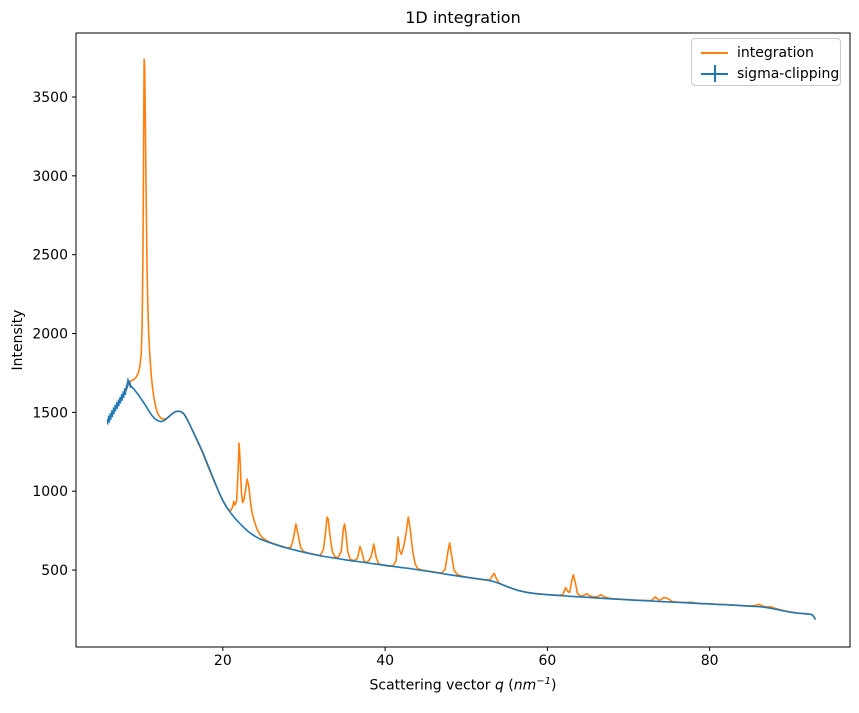 The width and height of the screenshot is (859, 713). What do you see at coordinates (432, 685) in the screenshot?
I see `x-axis-label-text: Scattering vector` at bounding box center [432, 685].